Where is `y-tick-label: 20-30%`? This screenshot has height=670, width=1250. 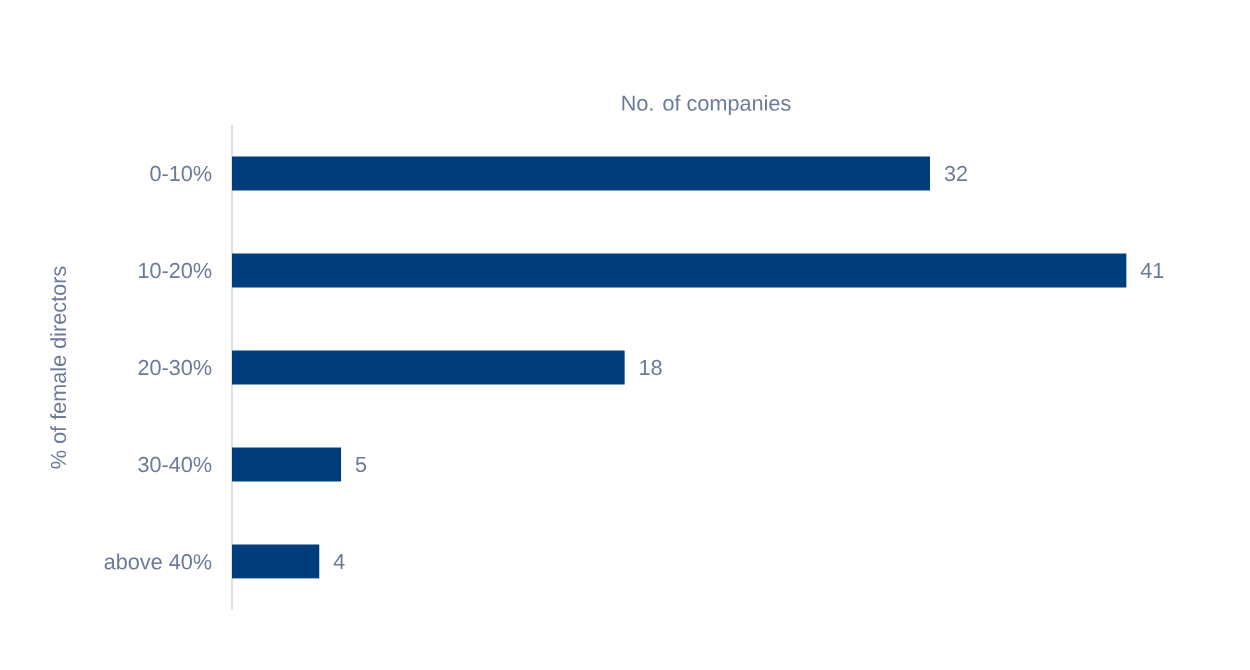
y-tick-label: 20-30% is located at coordinates (175, 367).